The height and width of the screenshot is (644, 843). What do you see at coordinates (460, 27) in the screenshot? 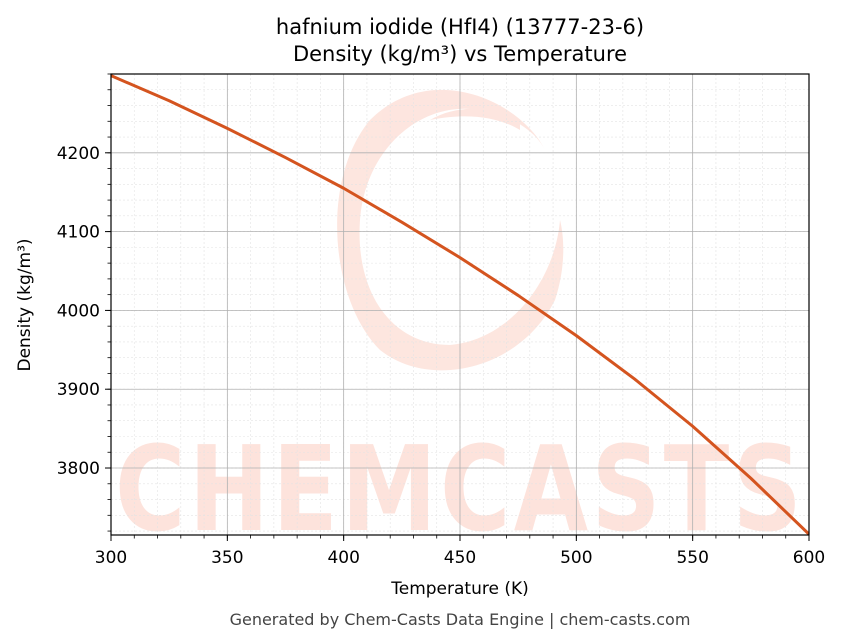
I see `chart-title: hafnium iodide (HfI4) (13777-23-6)` at bounding box center [460, 27].